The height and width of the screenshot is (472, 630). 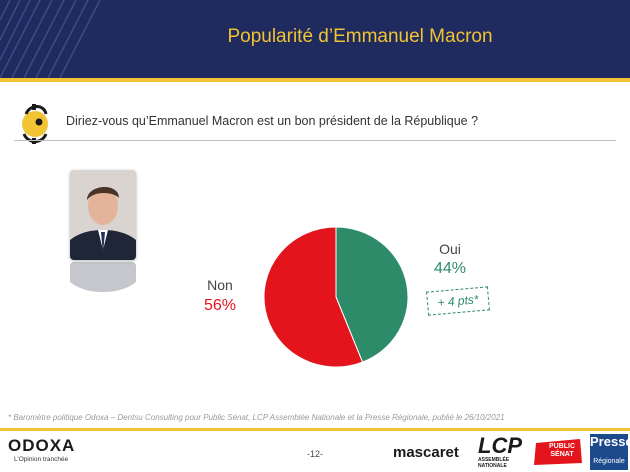 What do you see at coordinates (35, 124) in the screenshot?
I see `odoxa-question-icon` at bounding box center [35, 124].